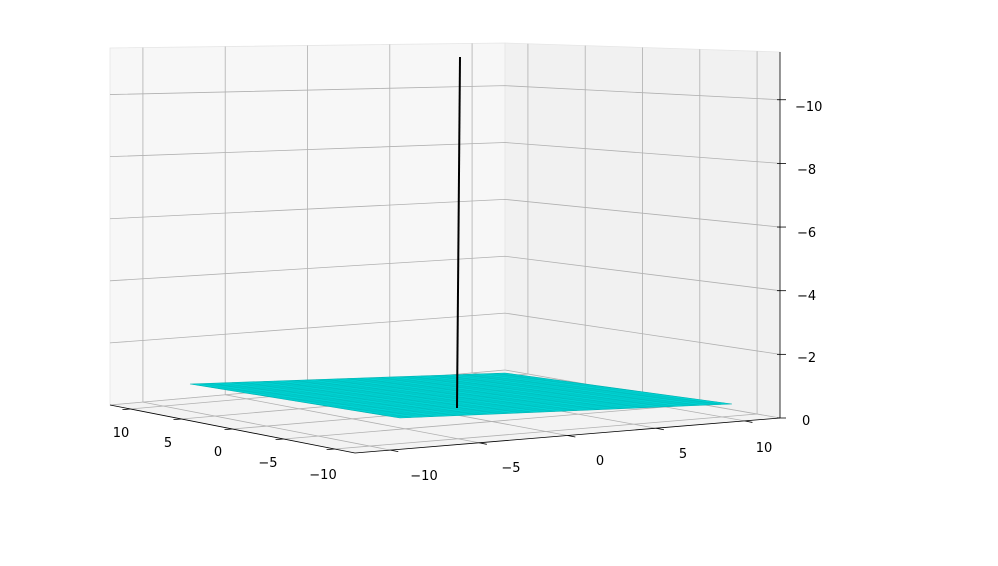 This screenshot has width=998, height=566. What do you see at coordinates (458, 232) in the screenshot?
I see `vertical-line` at bounding box center [458, 232].